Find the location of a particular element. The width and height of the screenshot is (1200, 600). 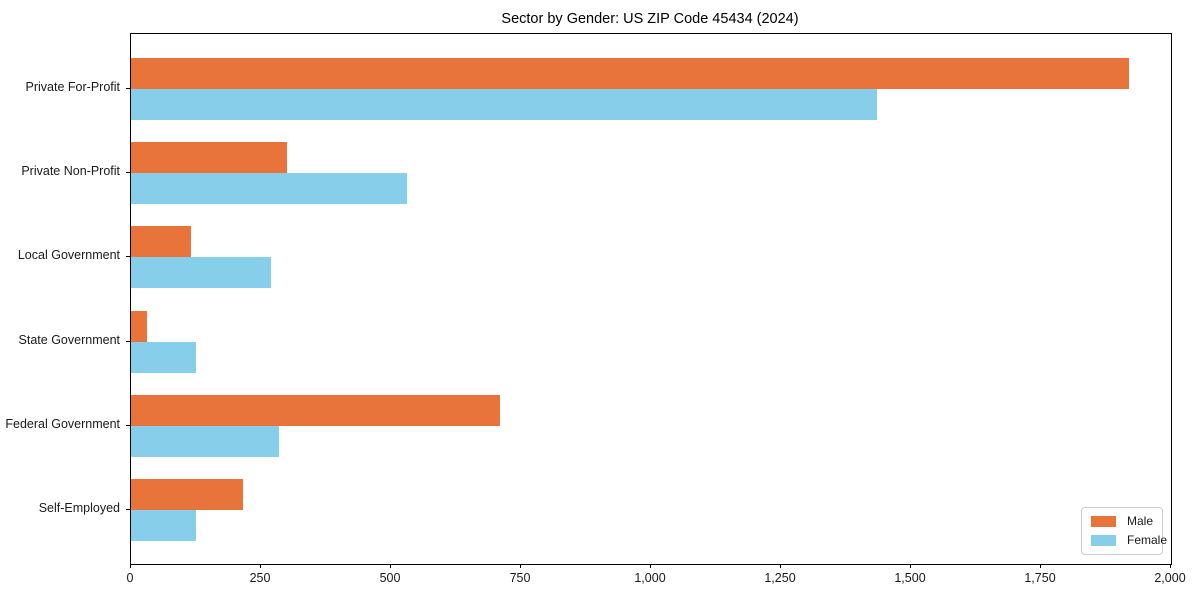

xtick-label: 750 is located at coordinates (520, 578).